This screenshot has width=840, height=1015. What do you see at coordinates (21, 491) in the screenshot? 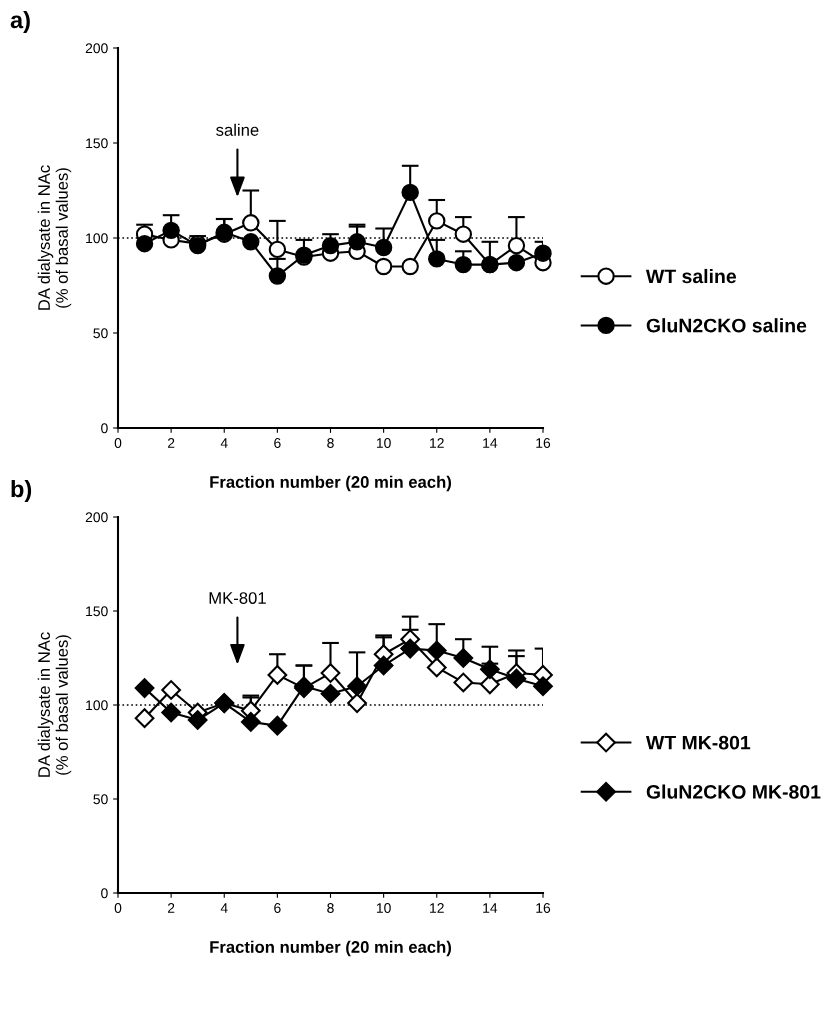
I see `chart-title: b)` at bounding box center [21, 491].